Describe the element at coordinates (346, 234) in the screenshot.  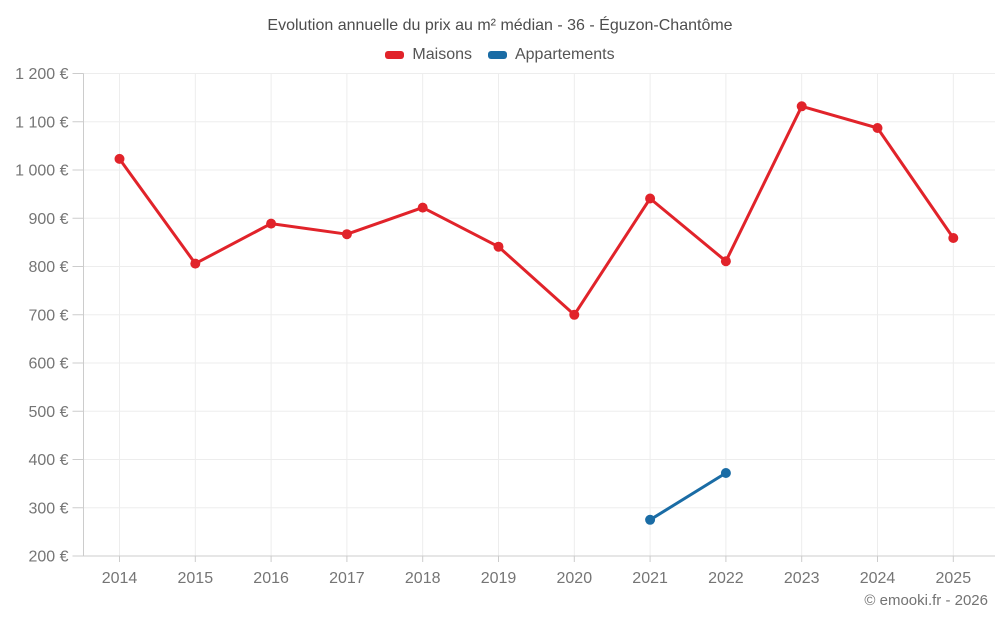
I see `data-point-maisons-2017` at that location.